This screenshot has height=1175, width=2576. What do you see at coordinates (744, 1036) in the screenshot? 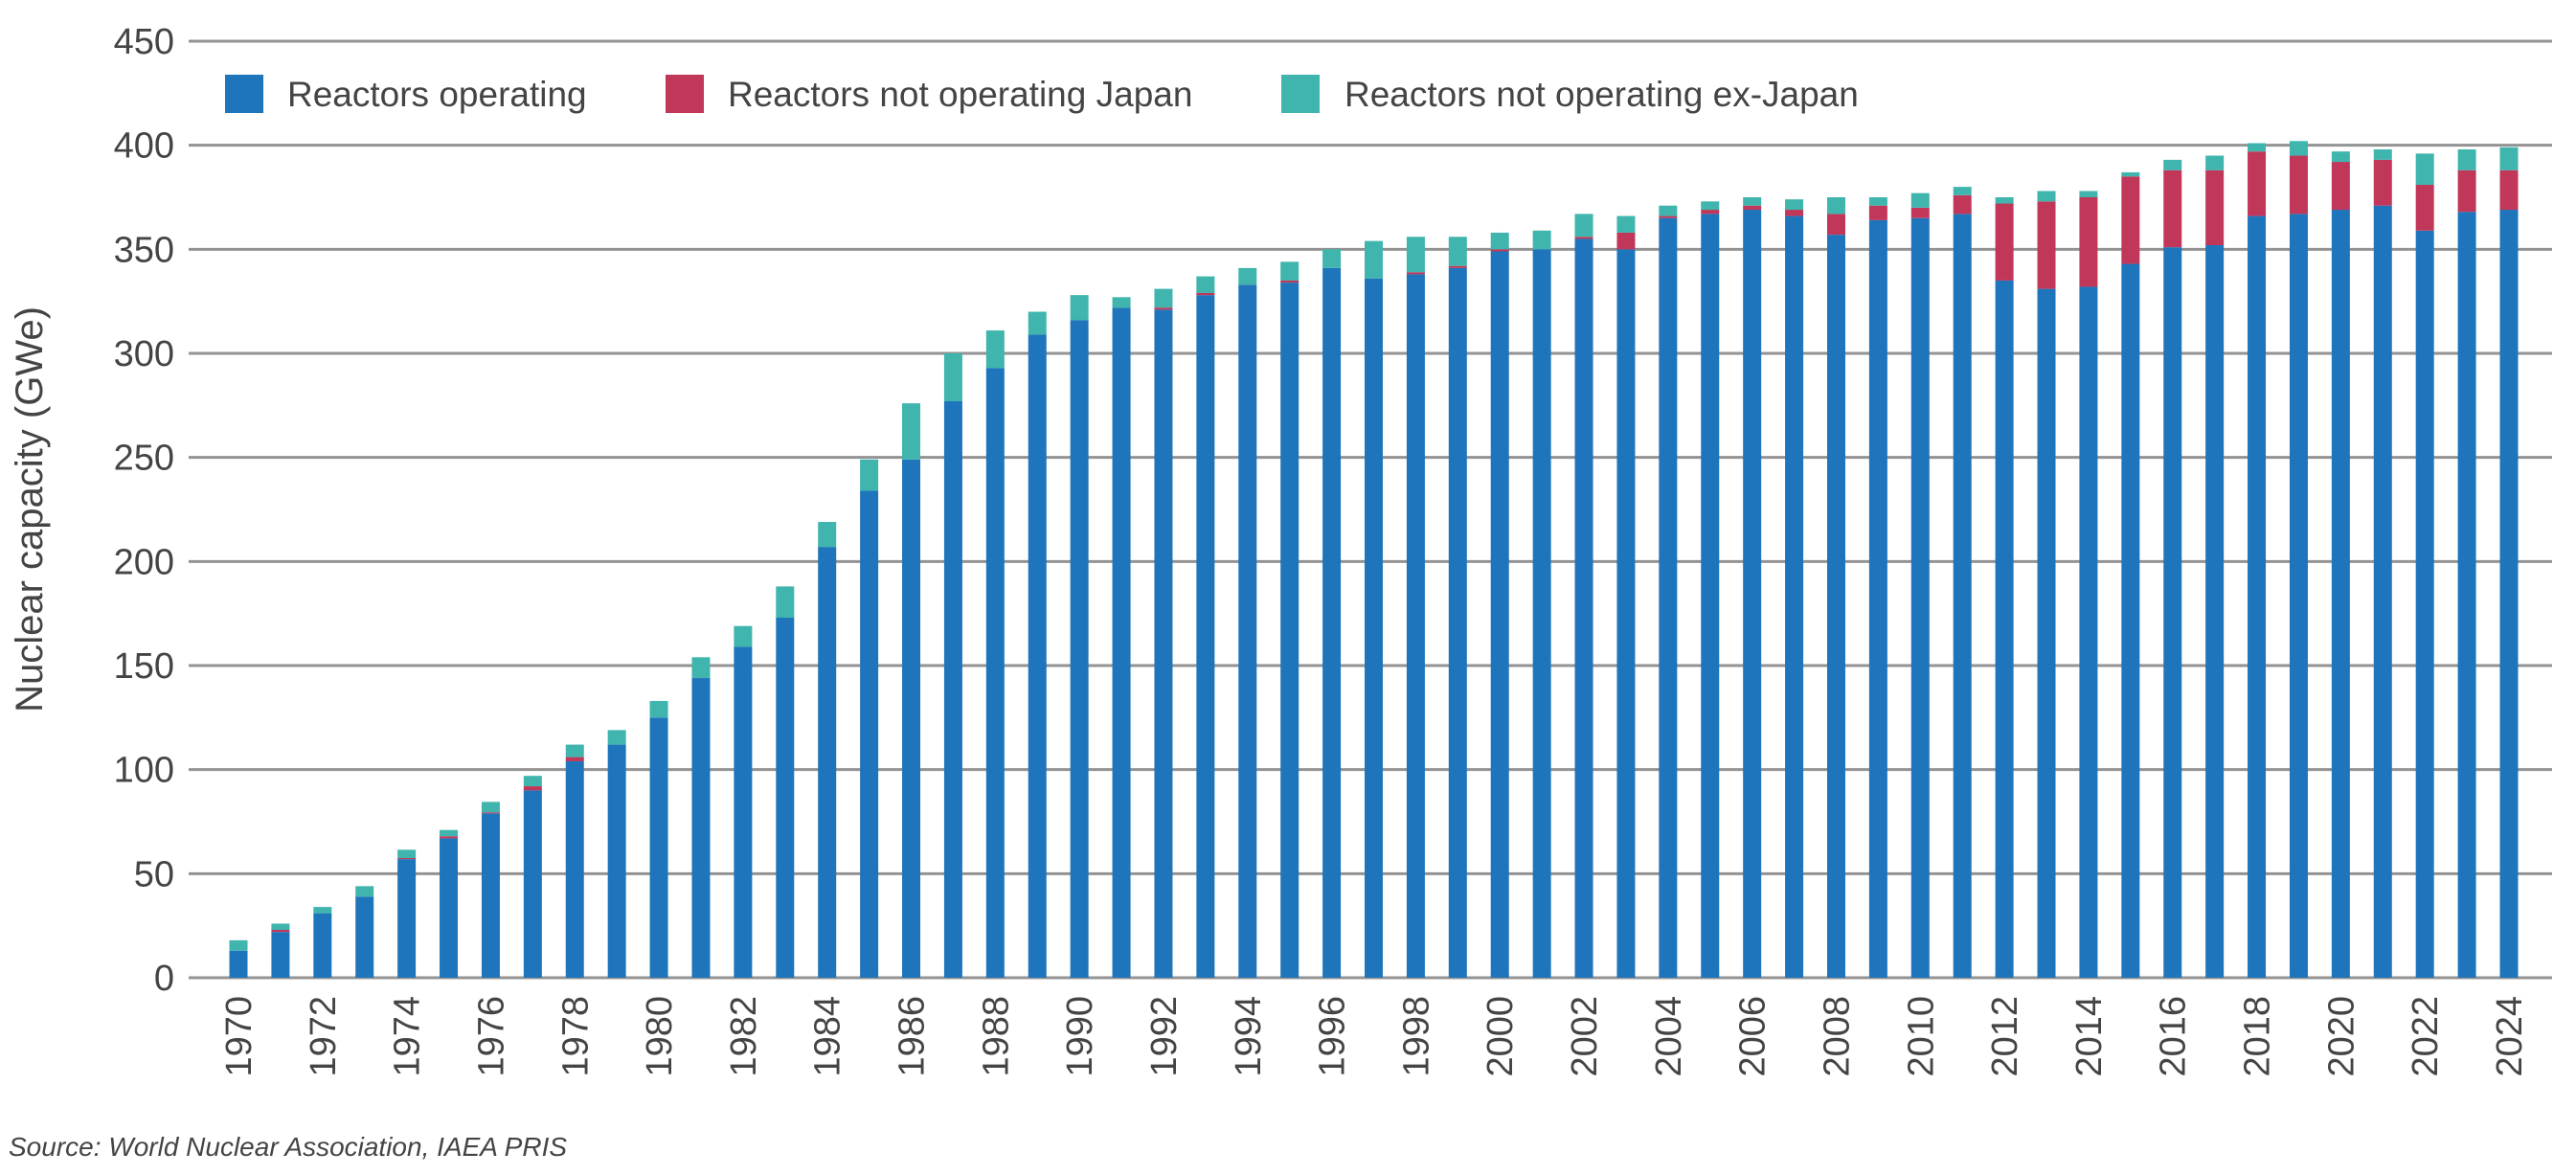
I see `x-tick-label: 1982` at bounding box center [744, 1036].